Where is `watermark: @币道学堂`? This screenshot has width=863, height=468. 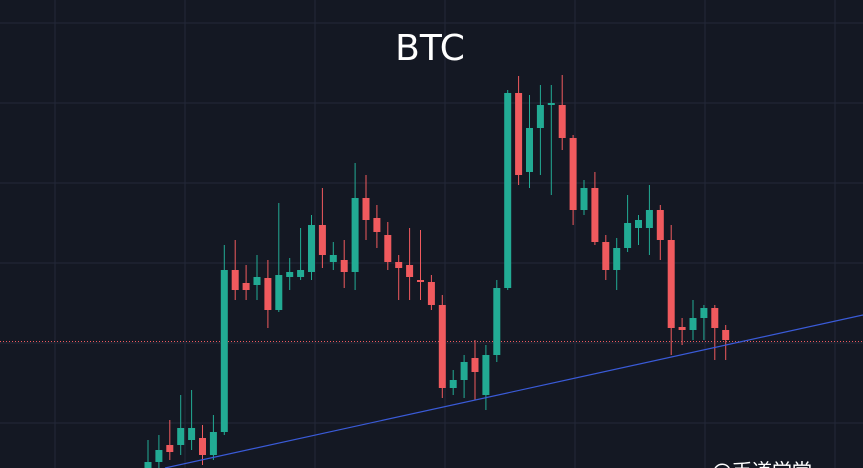
watermark: @币道学堂 is located at coordinates (762, 463).